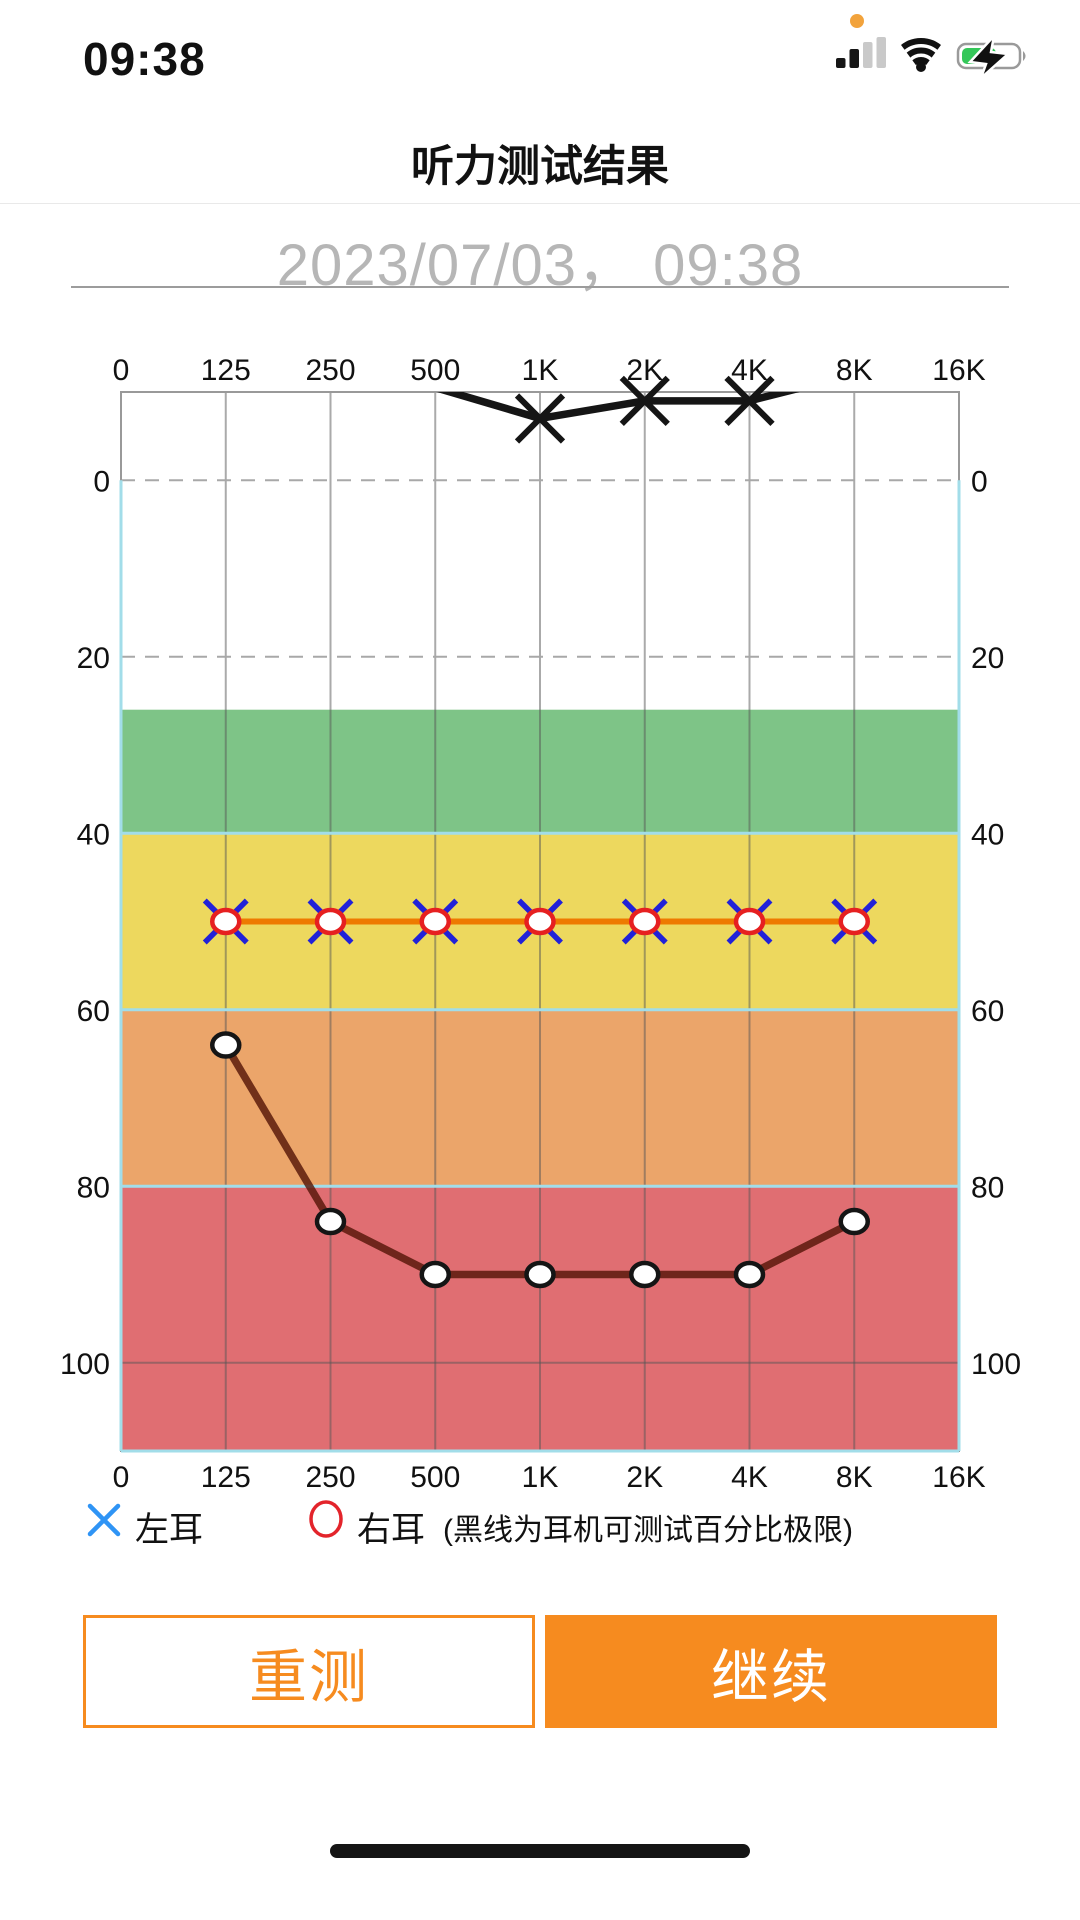  What do you see at coordinates (144, 59) in the screenshot?
I see `status-time: 09:38` at bounding box center [144, 59].